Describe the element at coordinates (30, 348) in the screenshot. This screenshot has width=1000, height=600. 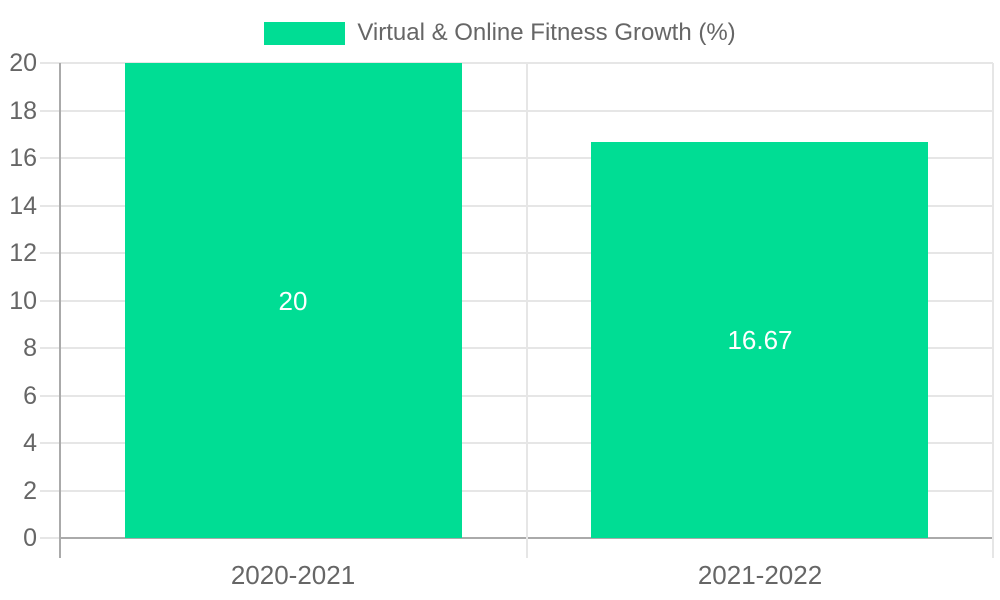
I see `y-axis-tick-label: 8` at that location.